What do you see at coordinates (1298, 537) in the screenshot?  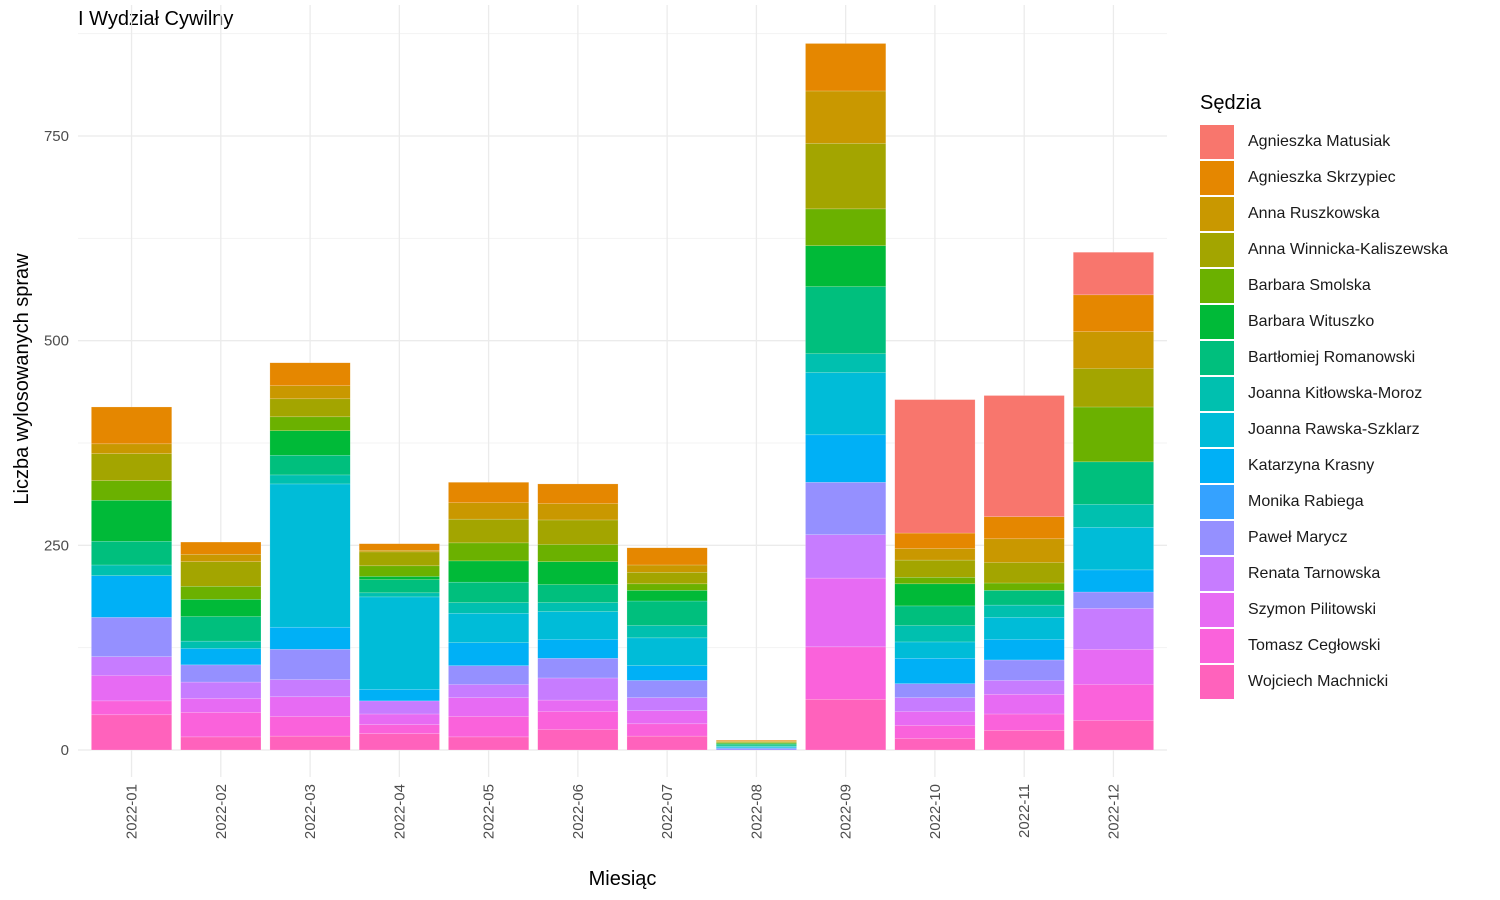 I see `legend-label: Paweł Marycz` at bounding box center [1298, 537].